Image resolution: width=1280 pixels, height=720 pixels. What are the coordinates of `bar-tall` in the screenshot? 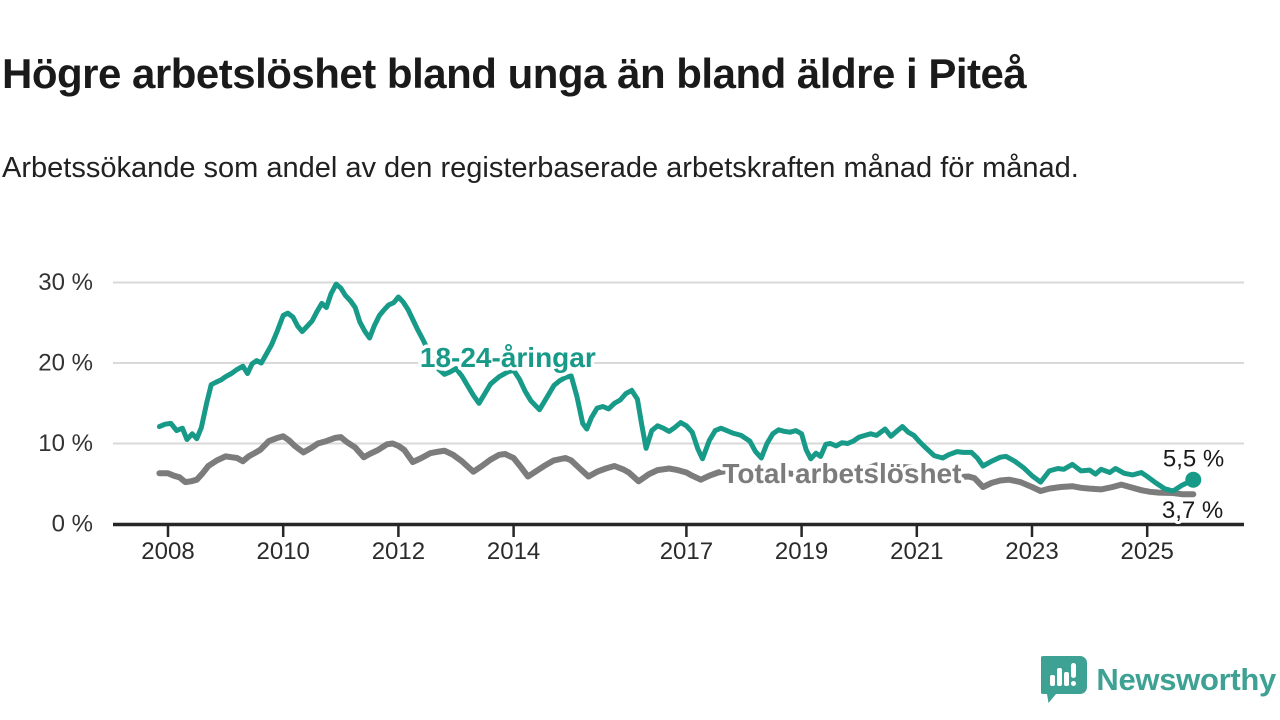 It's located at (1060, 677).